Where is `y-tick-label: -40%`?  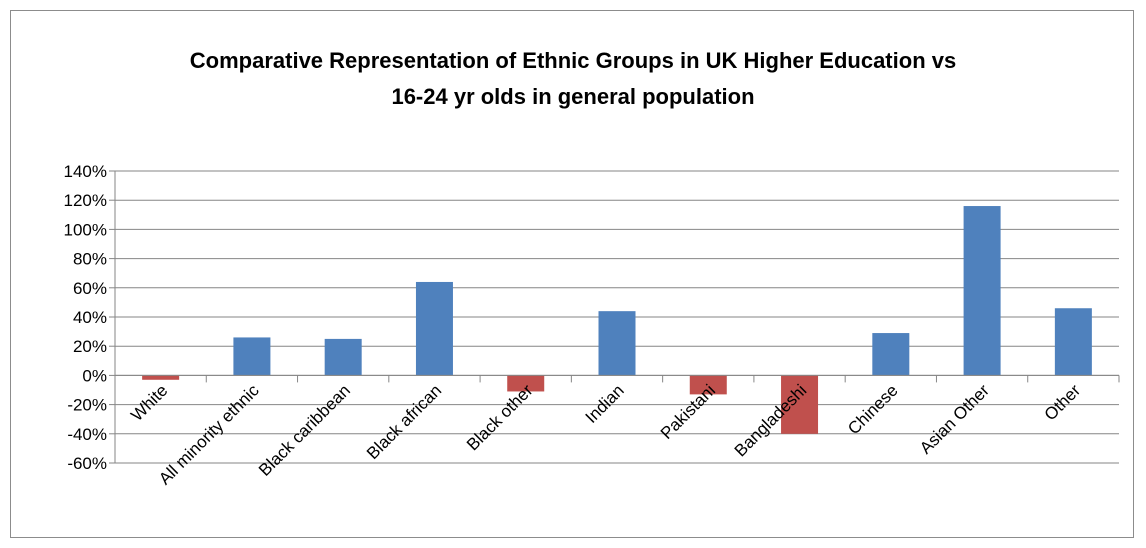
y-tick-label: -40% is located at coordinates (87, 434).